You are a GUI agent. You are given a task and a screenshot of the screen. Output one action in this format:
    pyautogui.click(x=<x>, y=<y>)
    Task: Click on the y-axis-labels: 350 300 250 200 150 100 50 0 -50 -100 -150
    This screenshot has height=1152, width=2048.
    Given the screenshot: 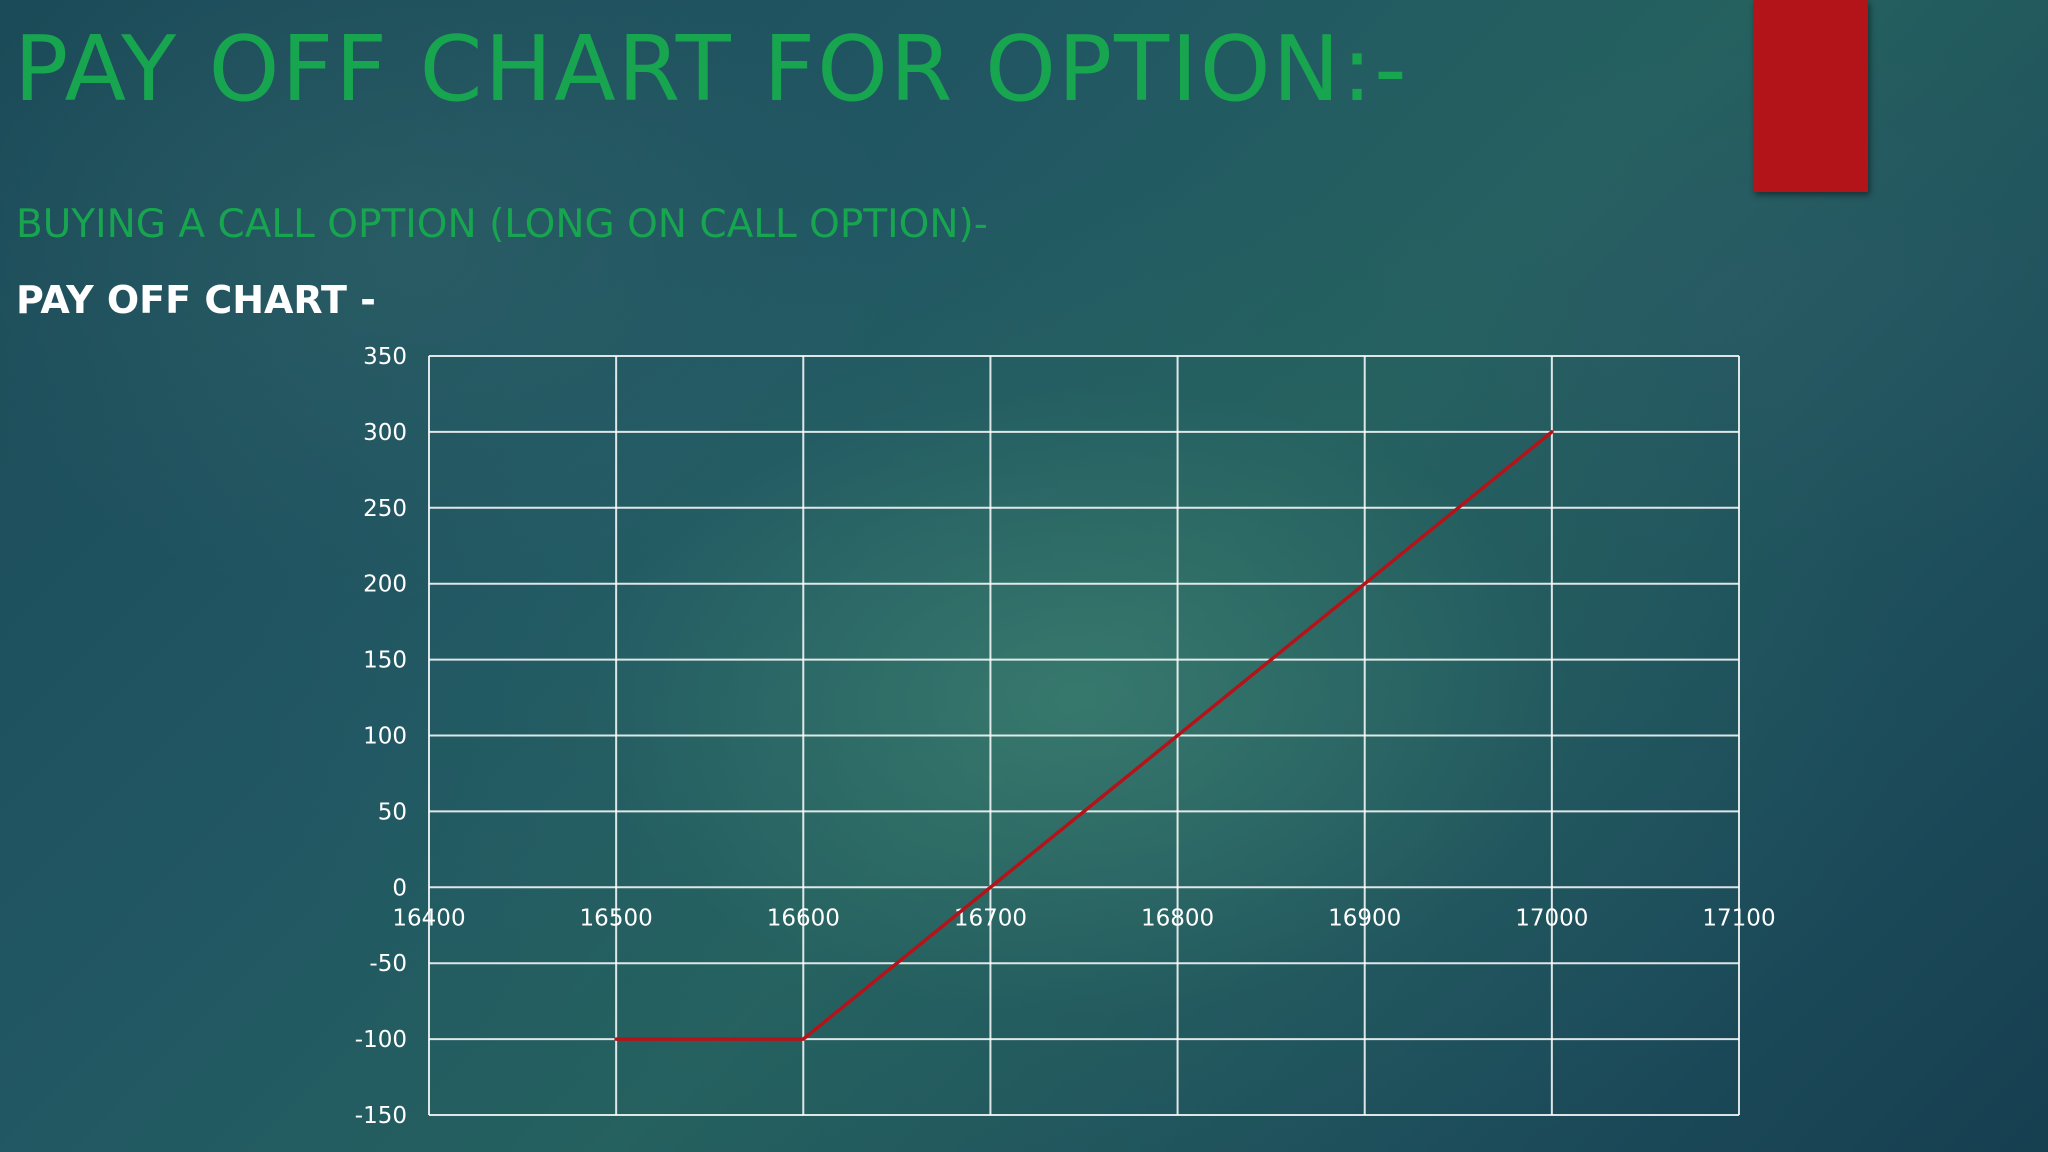 What is the action you would take?
    pyautogui.click(x=381, y=736)
    